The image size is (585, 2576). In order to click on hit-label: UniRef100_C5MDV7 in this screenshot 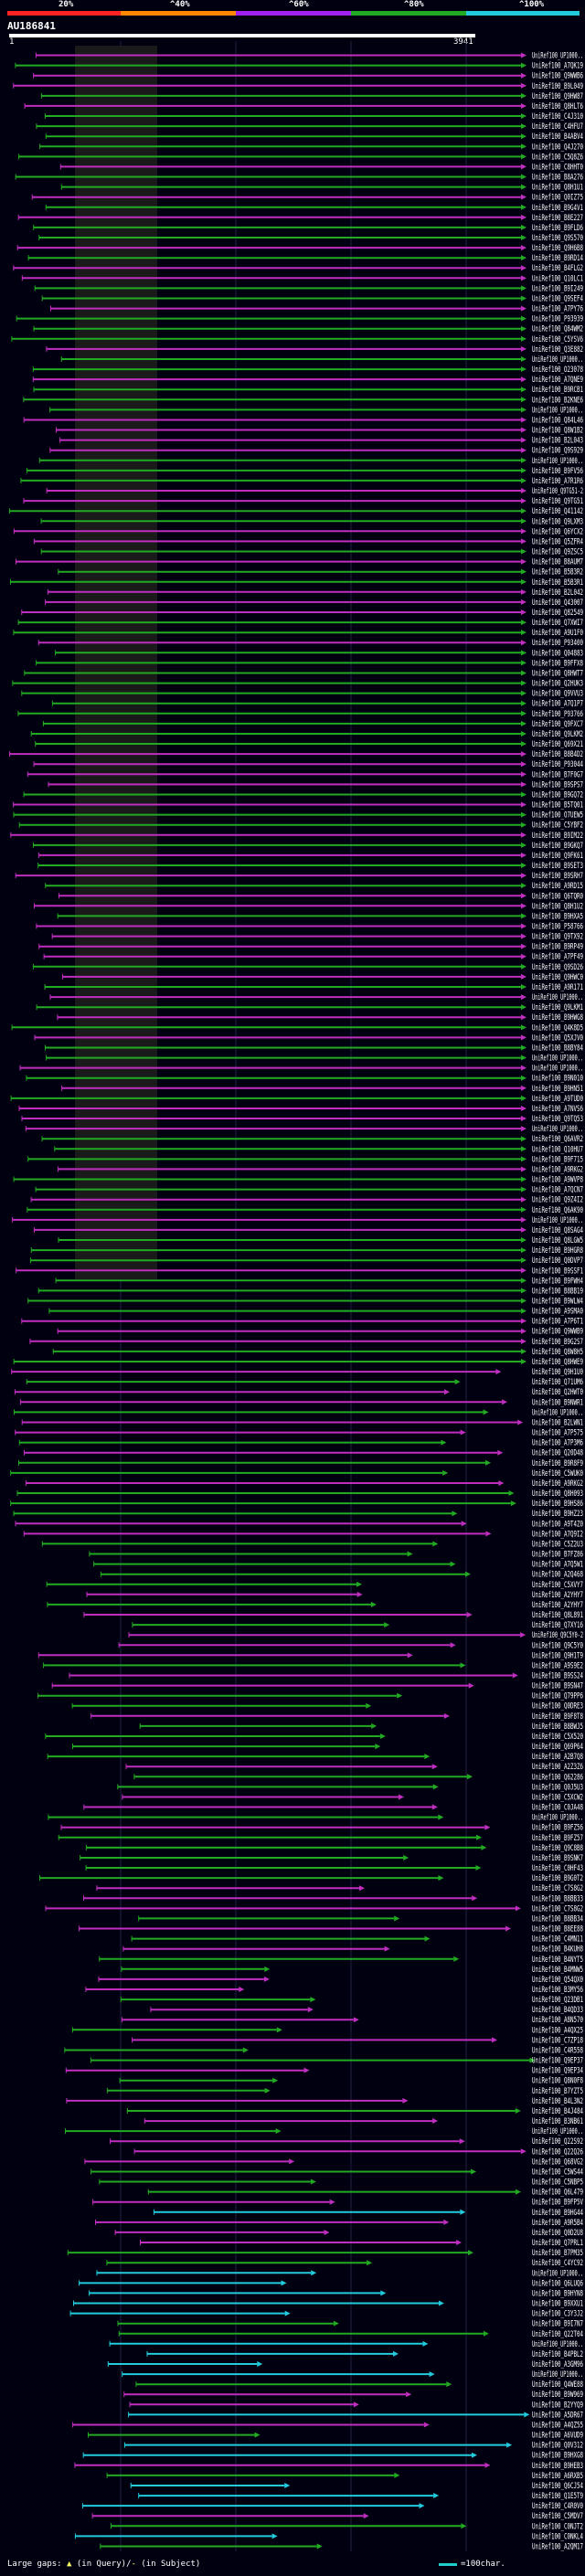, I will do `click(558, 2516)`.